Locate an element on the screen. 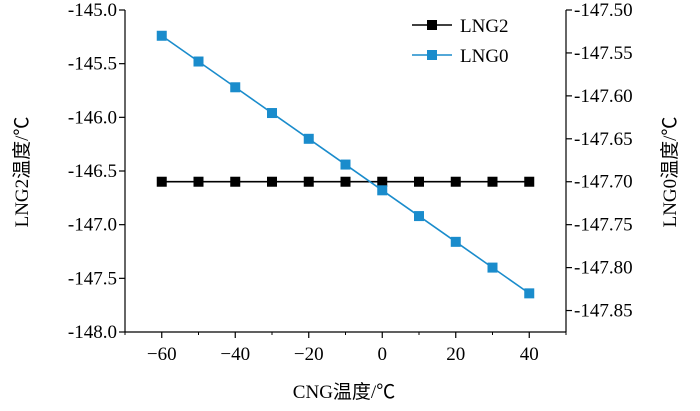  y-right-tick-label: -147.60 is located at coordinates (603, 96).